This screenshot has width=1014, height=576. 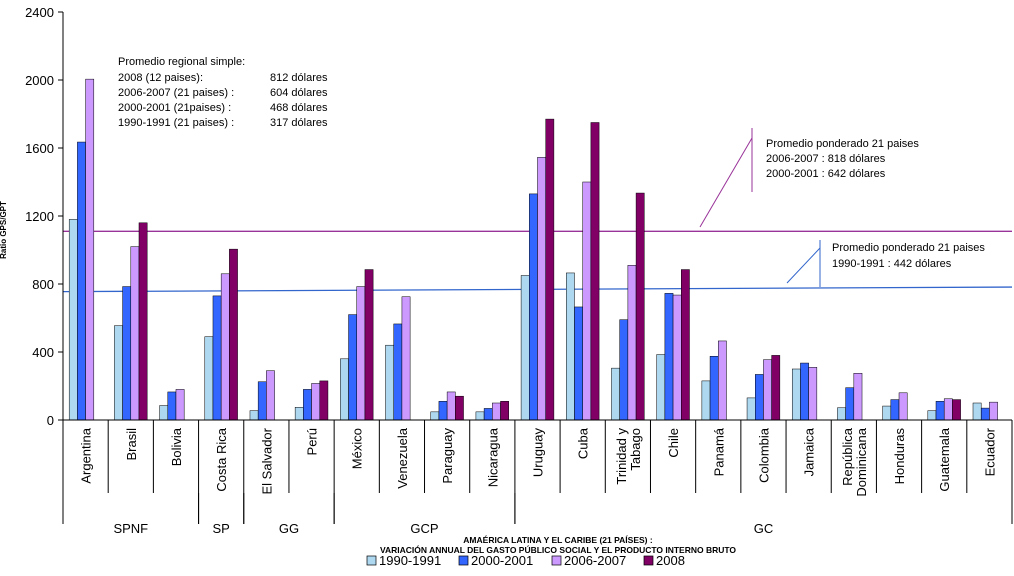 I want to click on category-label: Ecuador, so click(x=989, y=451).